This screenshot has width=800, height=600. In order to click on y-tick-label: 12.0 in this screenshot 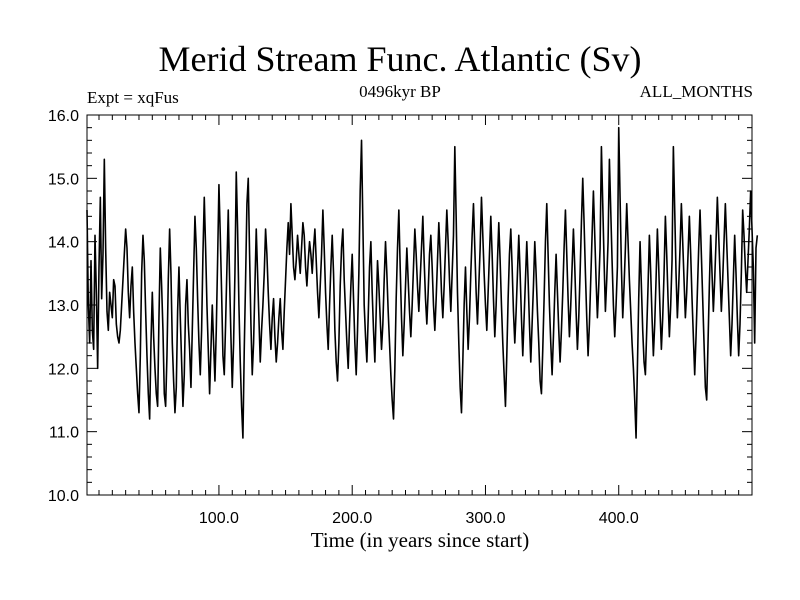, I will do `click(63, 369)`.